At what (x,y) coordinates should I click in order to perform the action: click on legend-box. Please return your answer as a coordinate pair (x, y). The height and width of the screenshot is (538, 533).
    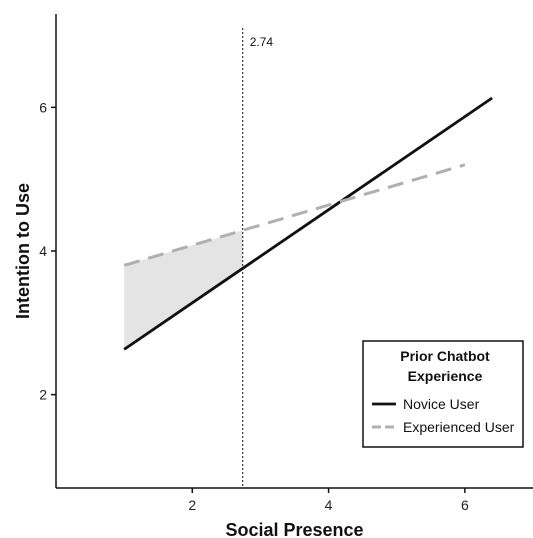
    Looking at the image, I should click on (443, 394).